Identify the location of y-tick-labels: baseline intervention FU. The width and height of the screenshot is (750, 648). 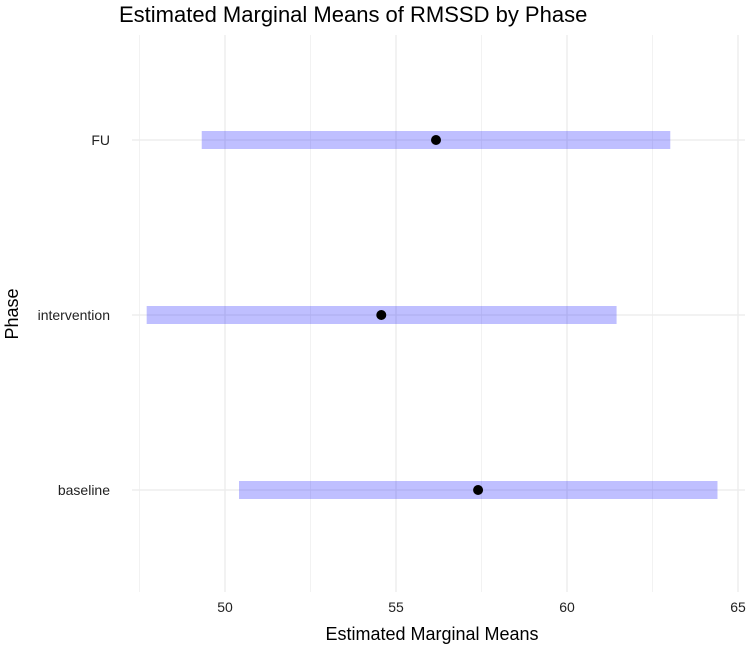
(74, 315).